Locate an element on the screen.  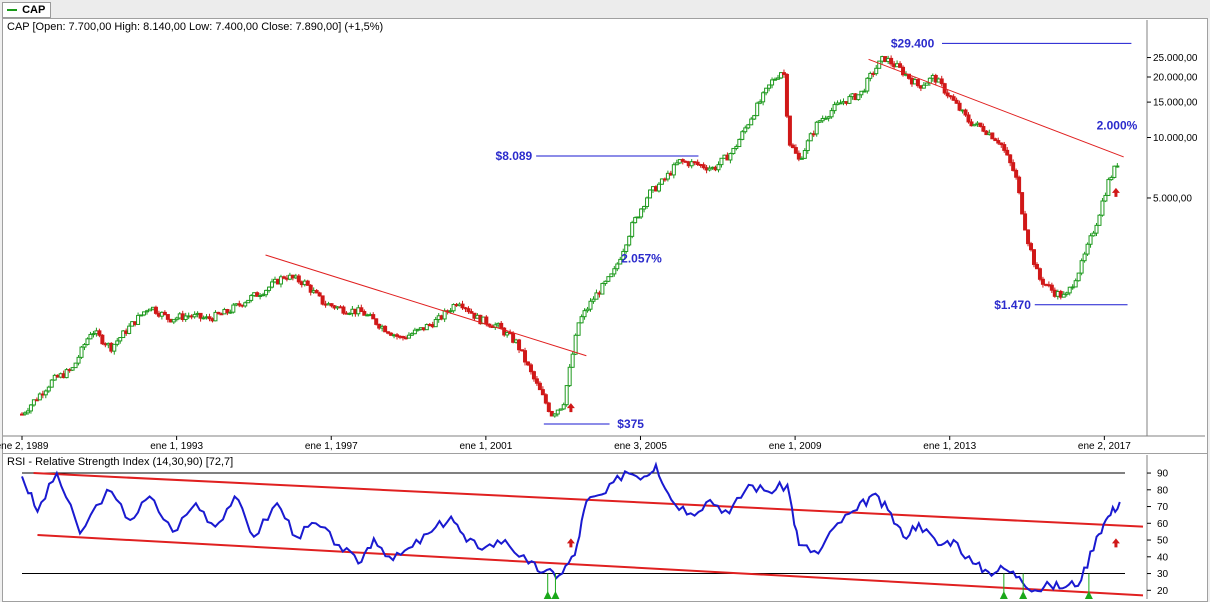
tab-cap: CAP is located at coordinates (27, 10).